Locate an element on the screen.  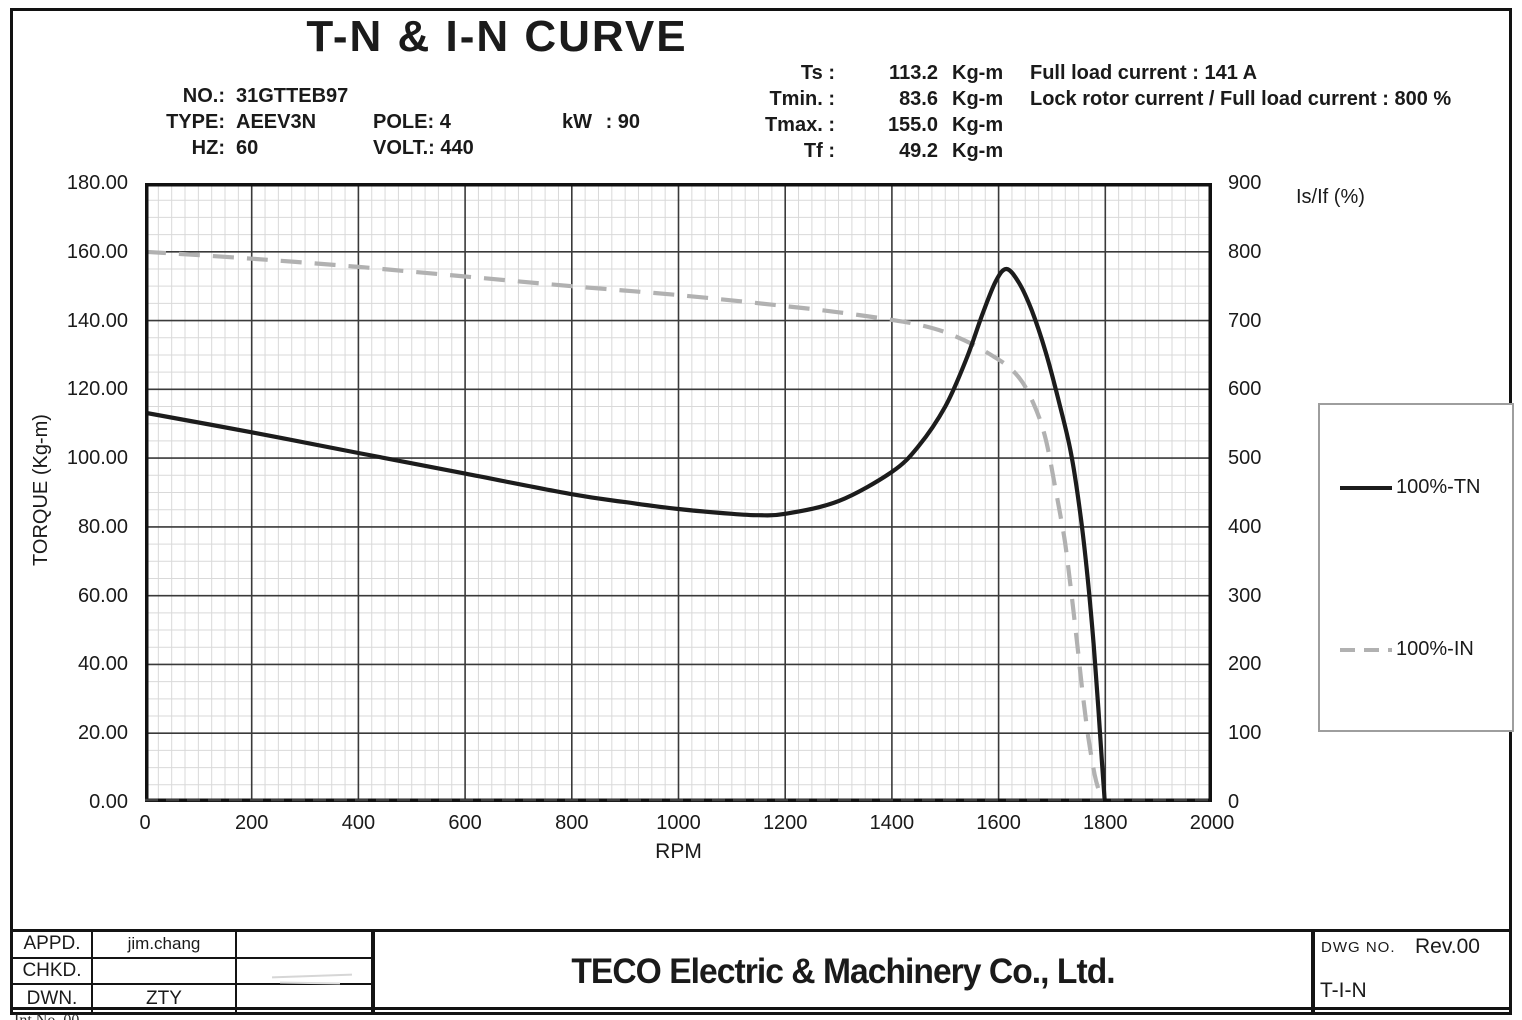
y-left-tick-label: 100.00 is located at coordinates (97, 458).